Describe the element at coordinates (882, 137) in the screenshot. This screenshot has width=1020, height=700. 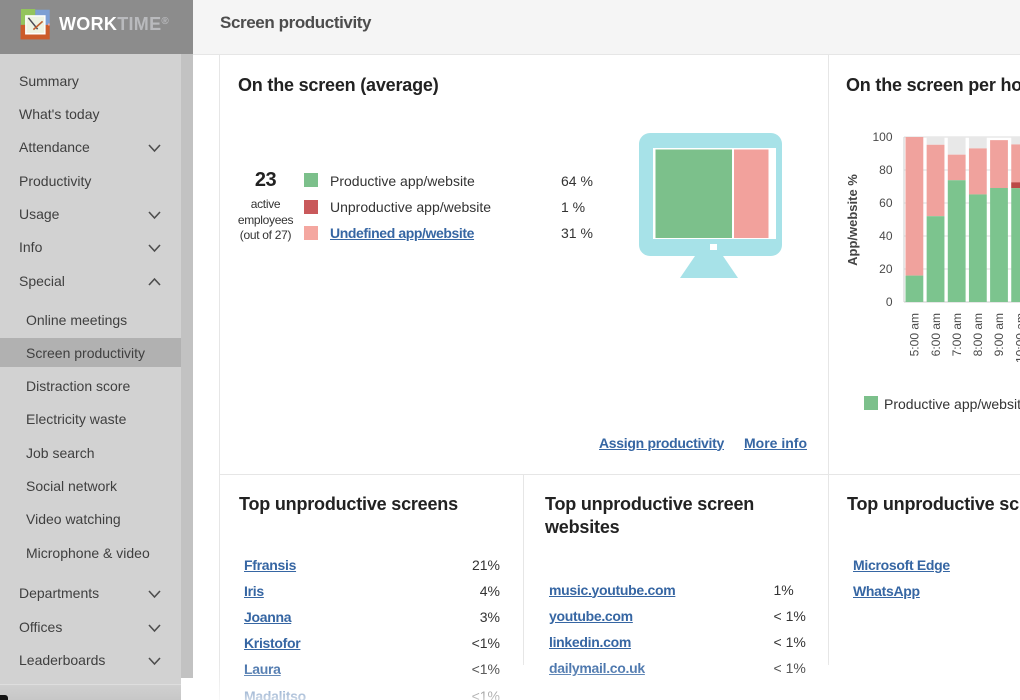
I see `svg-text: 100` at that location.